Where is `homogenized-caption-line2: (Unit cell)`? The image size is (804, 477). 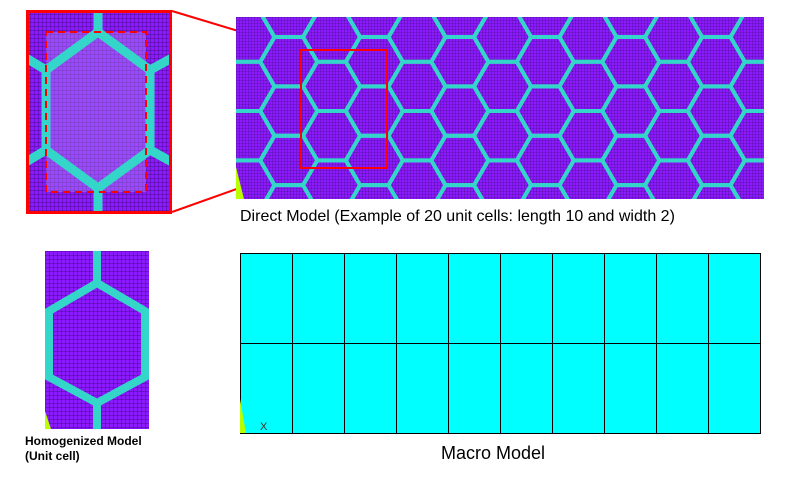 homogenized-caption-line2: (Unit cell) is located at coordinates (52, 456).